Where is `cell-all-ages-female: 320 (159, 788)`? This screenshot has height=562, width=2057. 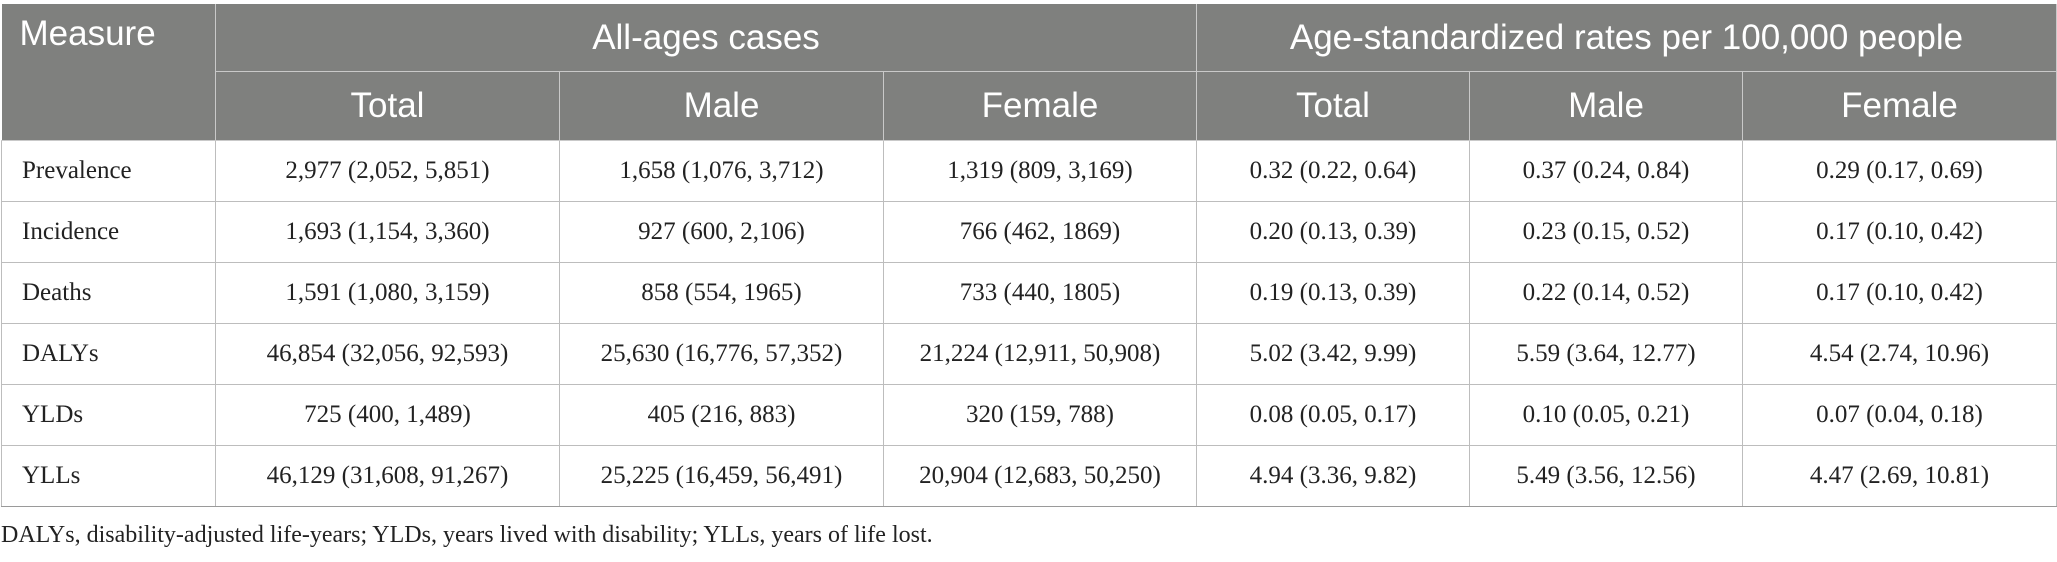
cell-all-ages-female: 320 (159, 788) is located at coordinates (1040, 415).